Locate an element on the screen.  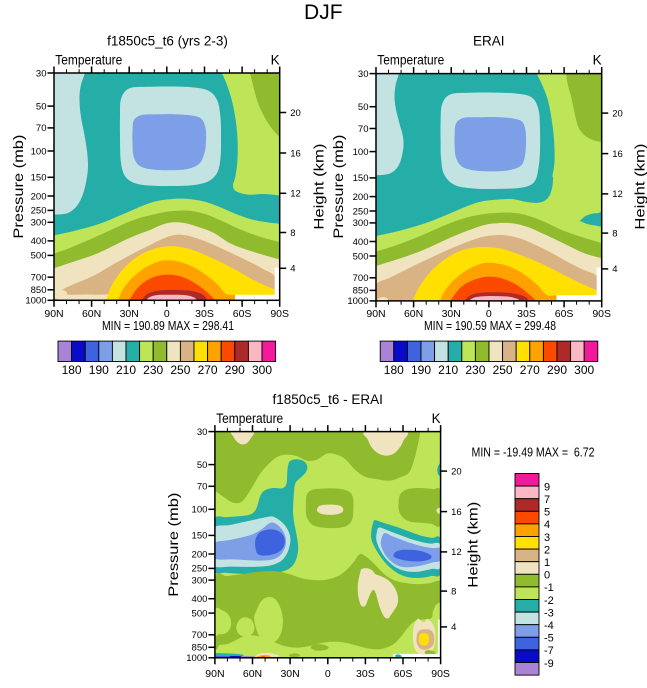
svg-text: -3 is located at coordinates (549, 613).